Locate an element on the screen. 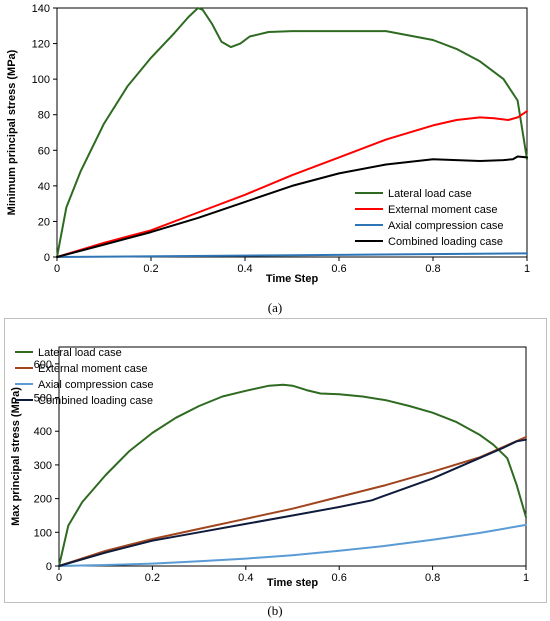  y-tick-label: 20 is located at coordinates (44, 222).